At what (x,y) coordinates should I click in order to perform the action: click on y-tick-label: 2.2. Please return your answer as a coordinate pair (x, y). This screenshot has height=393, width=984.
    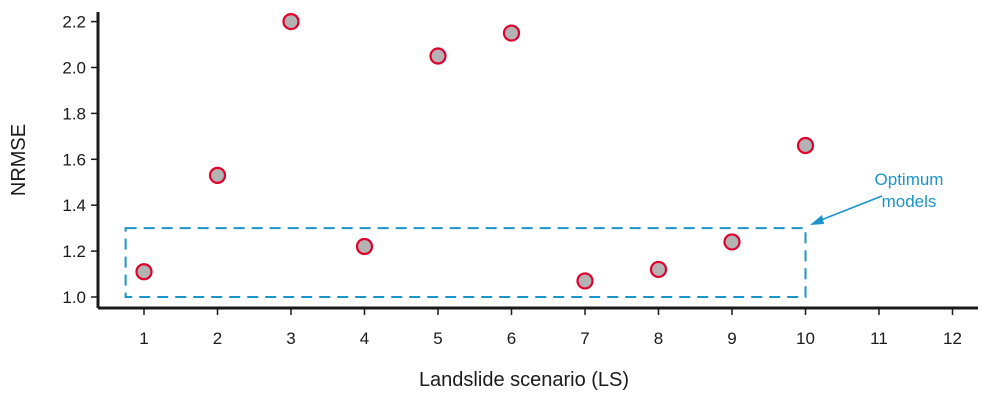
    Looking at the image, I should click on (74, 22).